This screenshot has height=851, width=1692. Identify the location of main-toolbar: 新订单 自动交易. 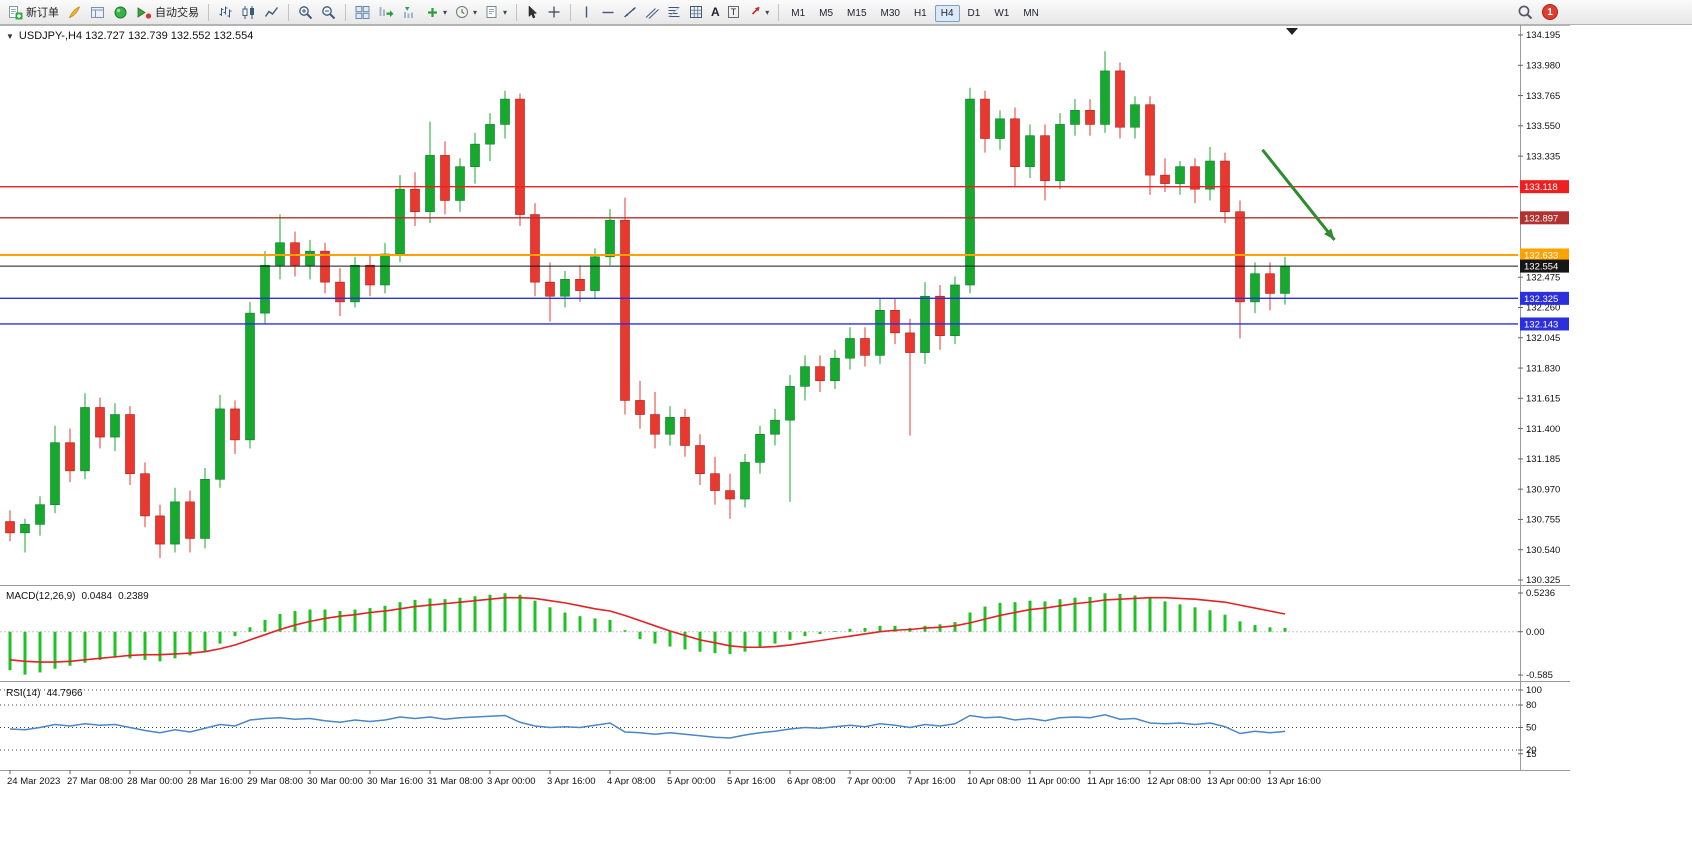
(846, 12).